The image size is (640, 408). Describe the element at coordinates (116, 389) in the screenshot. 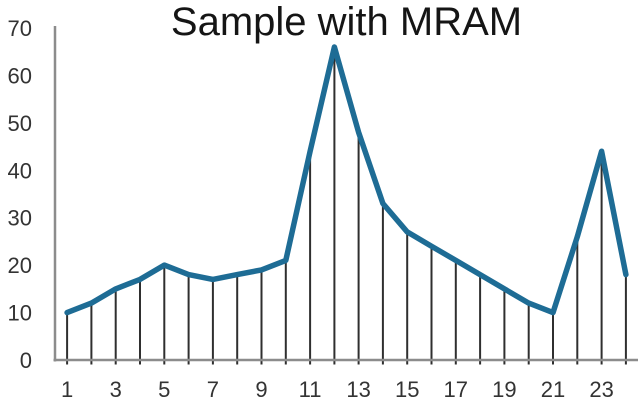

I see `x-tick-label: 3` at that location.